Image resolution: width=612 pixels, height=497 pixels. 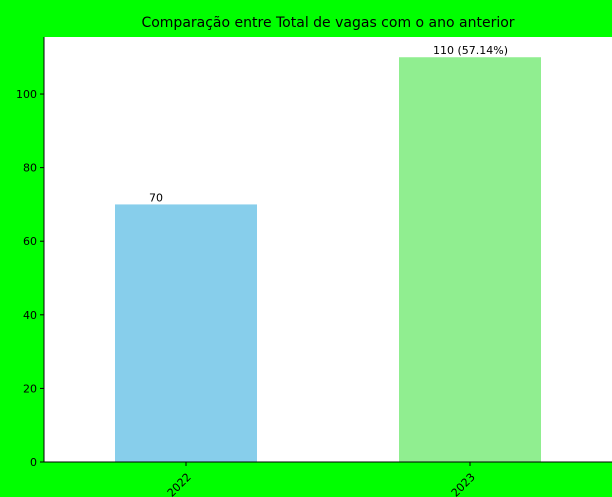 I want to click on y-tick-label-60: 60, so click(x=30, y=241).